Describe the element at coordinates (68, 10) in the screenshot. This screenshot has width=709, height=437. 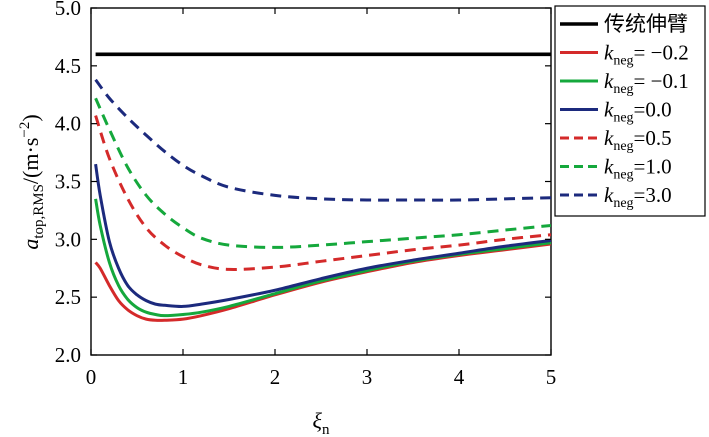
I see `y-tick-label: 5.0` at that location.